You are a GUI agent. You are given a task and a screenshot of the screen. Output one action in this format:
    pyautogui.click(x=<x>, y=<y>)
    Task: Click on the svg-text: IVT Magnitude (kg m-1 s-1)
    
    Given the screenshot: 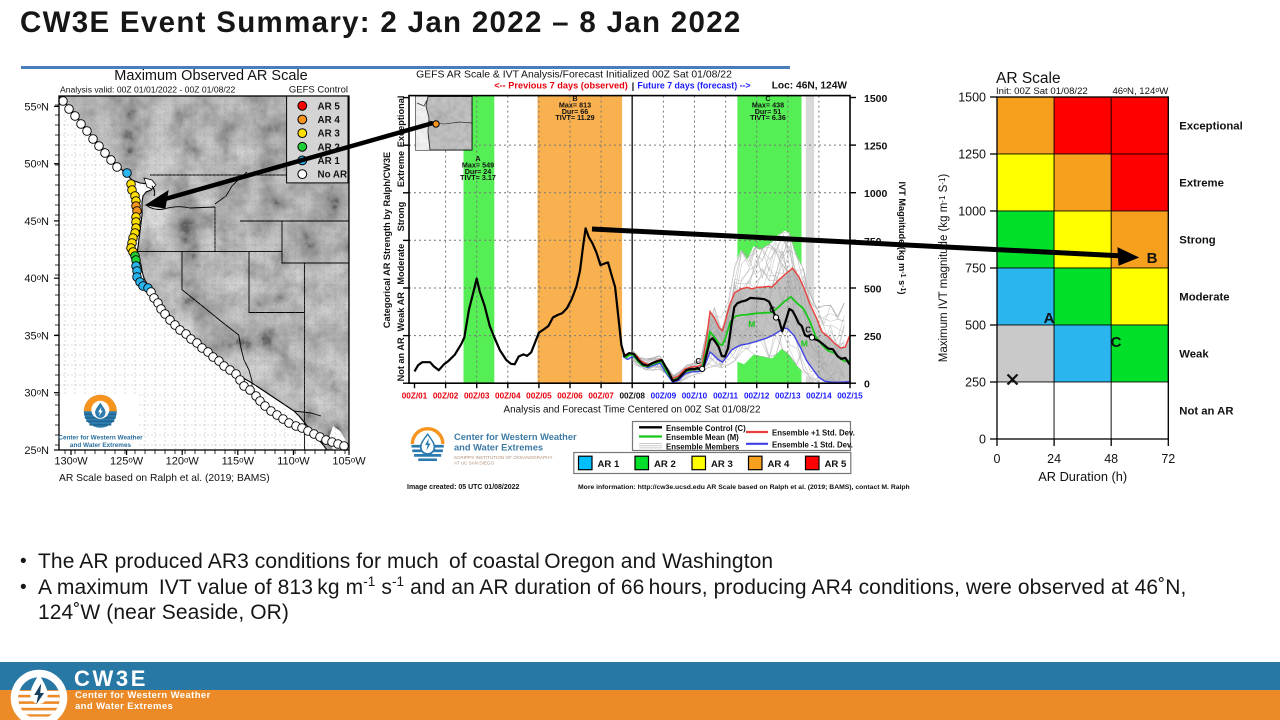 What is the action you would take?
    pyautogui.click(x=902, y=237)
    